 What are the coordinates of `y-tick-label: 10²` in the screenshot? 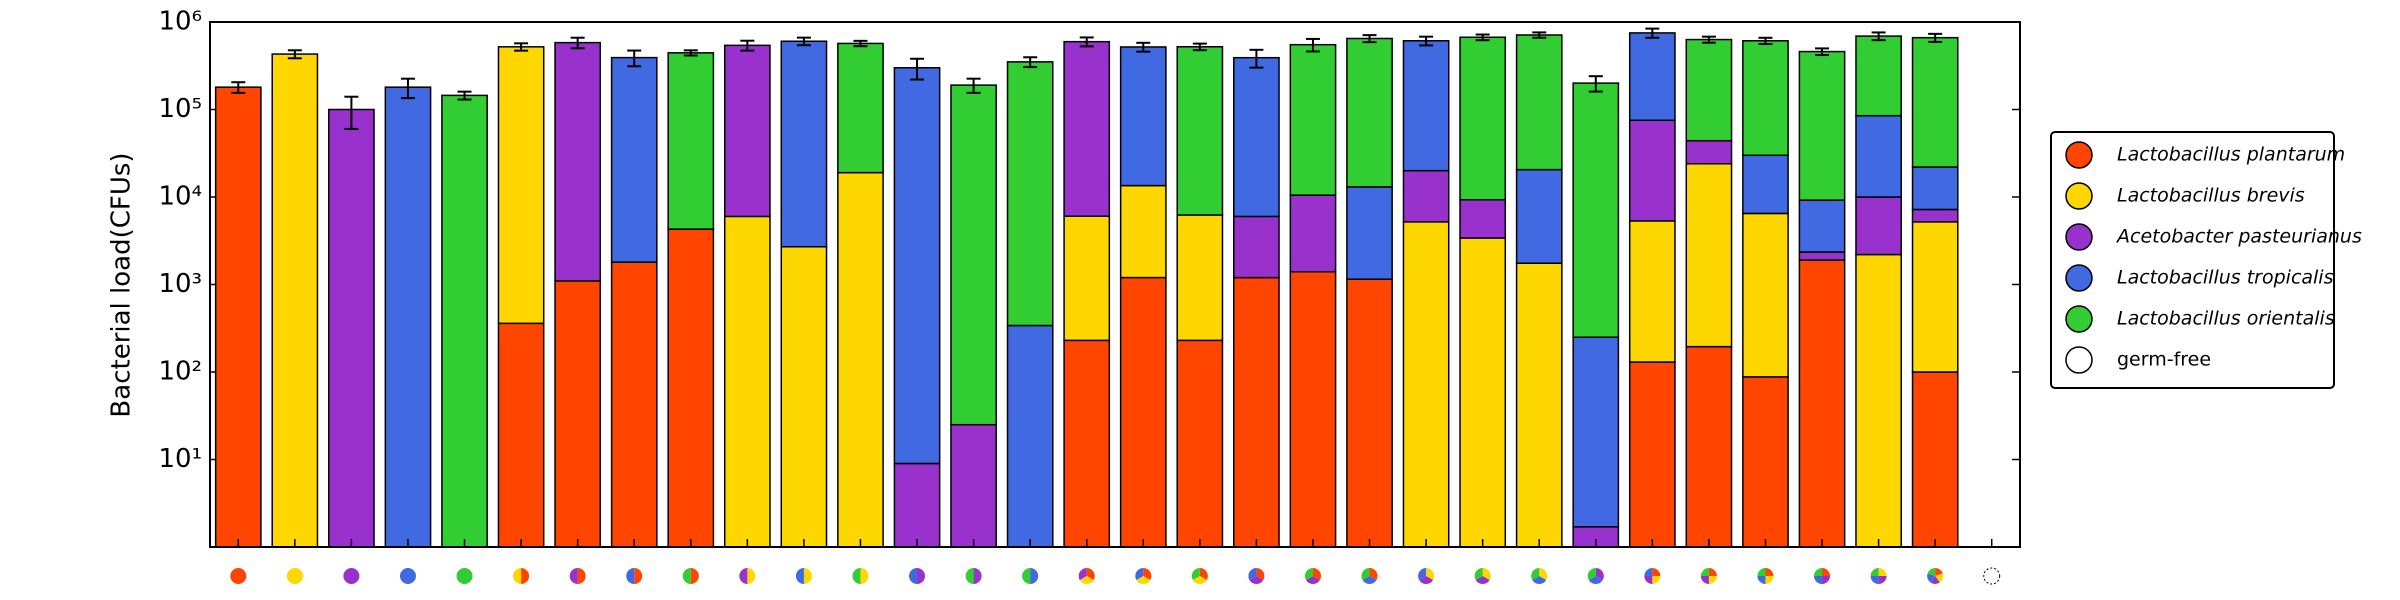 It's located at (180, 372).